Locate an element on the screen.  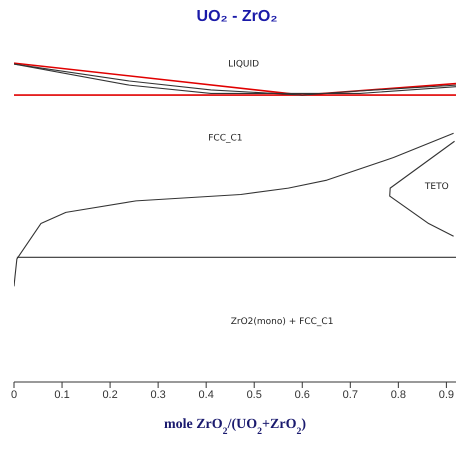
annotation: FCC_C1 is located at coordinates (225, 139).